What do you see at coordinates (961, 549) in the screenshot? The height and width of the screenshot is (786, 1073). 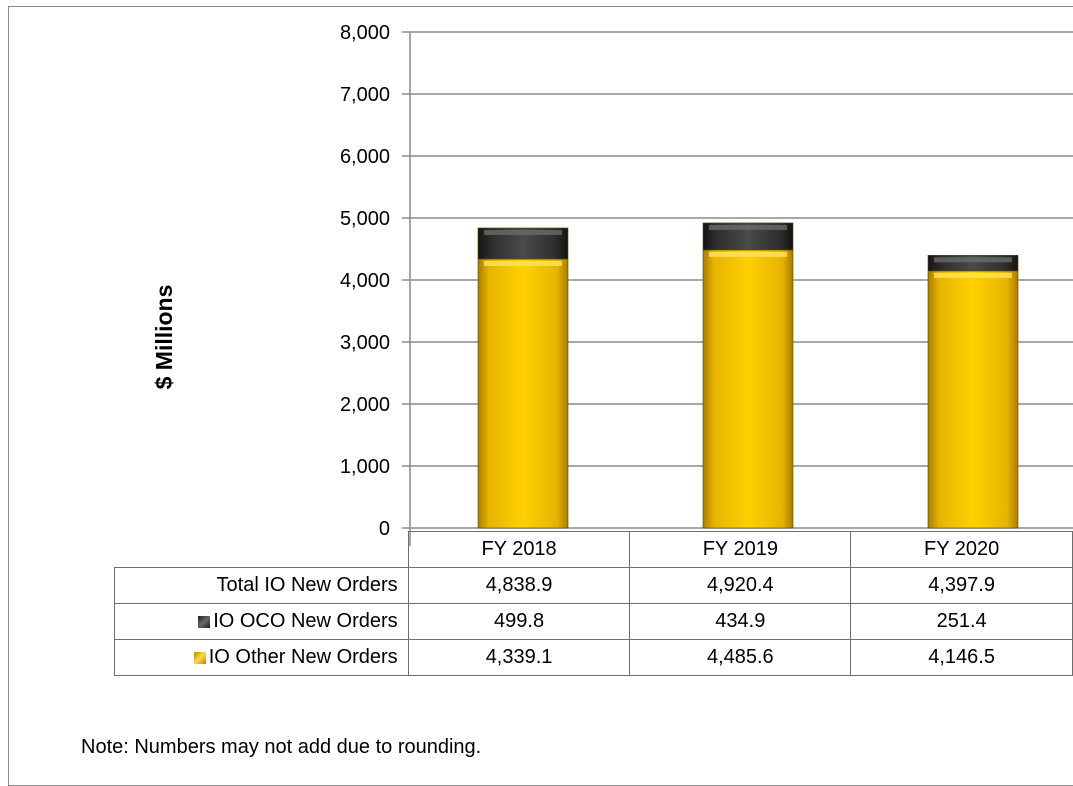 I see `column-header: FY 2020` at bounding box center [961, 549].